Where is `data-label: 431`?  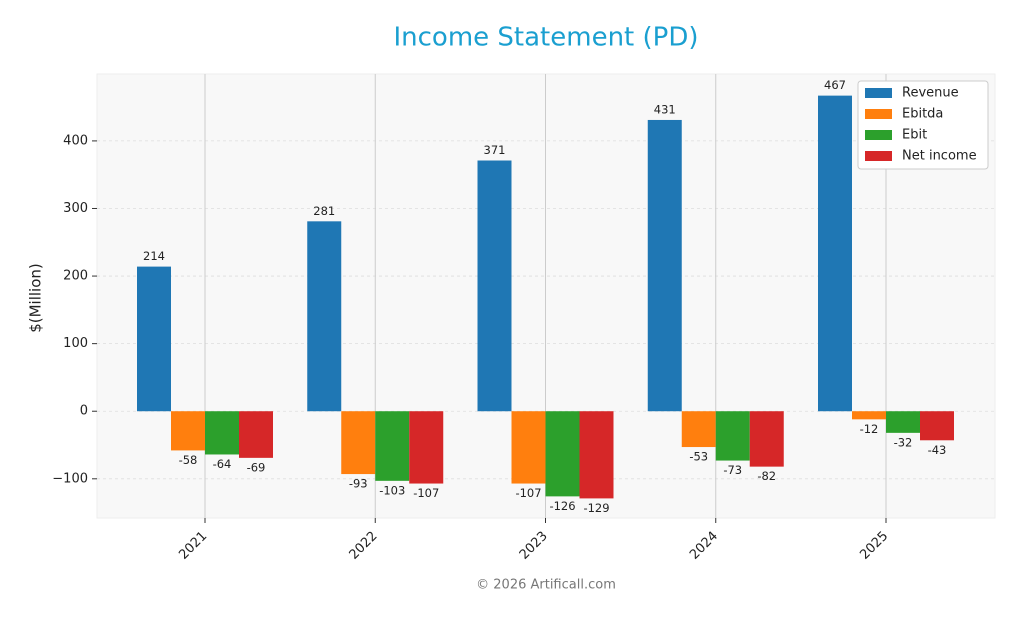 data-label: 431 is located at coordinates (665, 109).